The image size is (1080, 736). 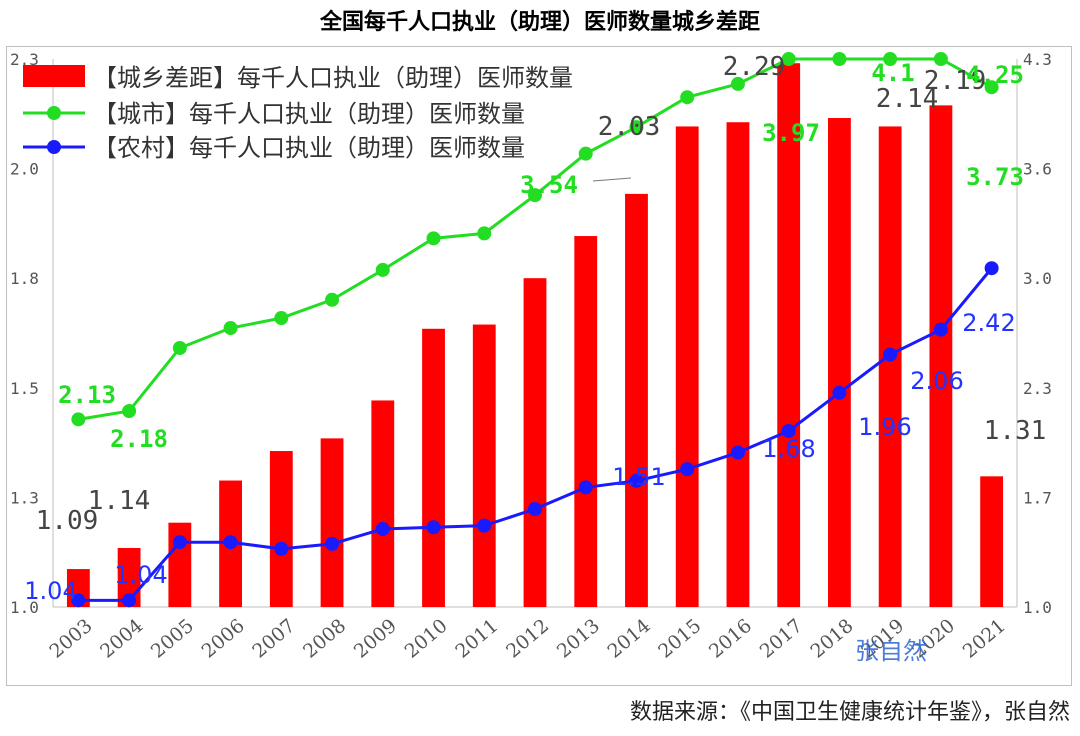 I want to click on urban-point-2006, so click(x=230, y=328).